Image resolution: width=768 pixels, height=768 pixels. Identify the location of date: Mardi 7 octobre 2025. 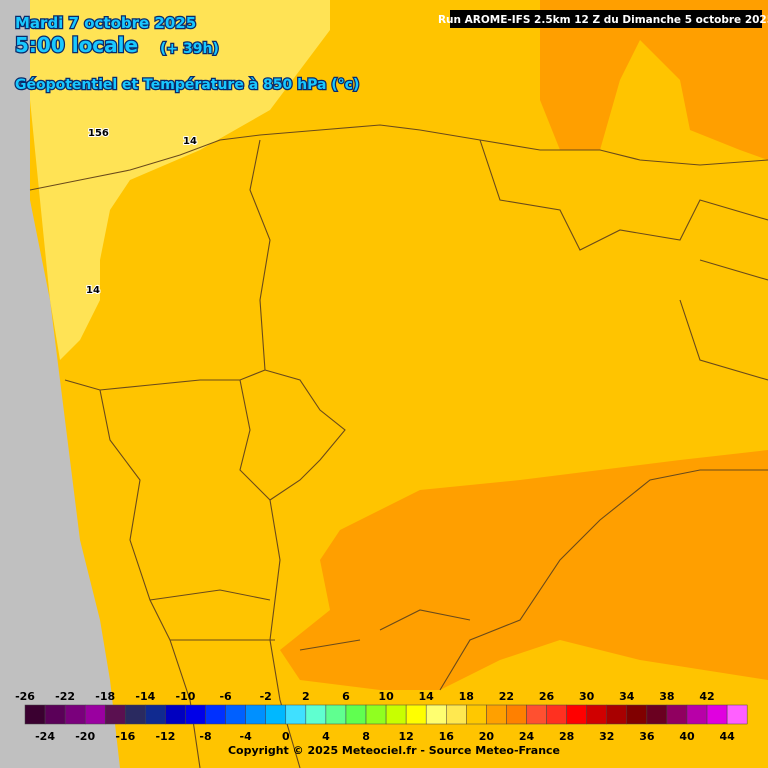
(105, 23).